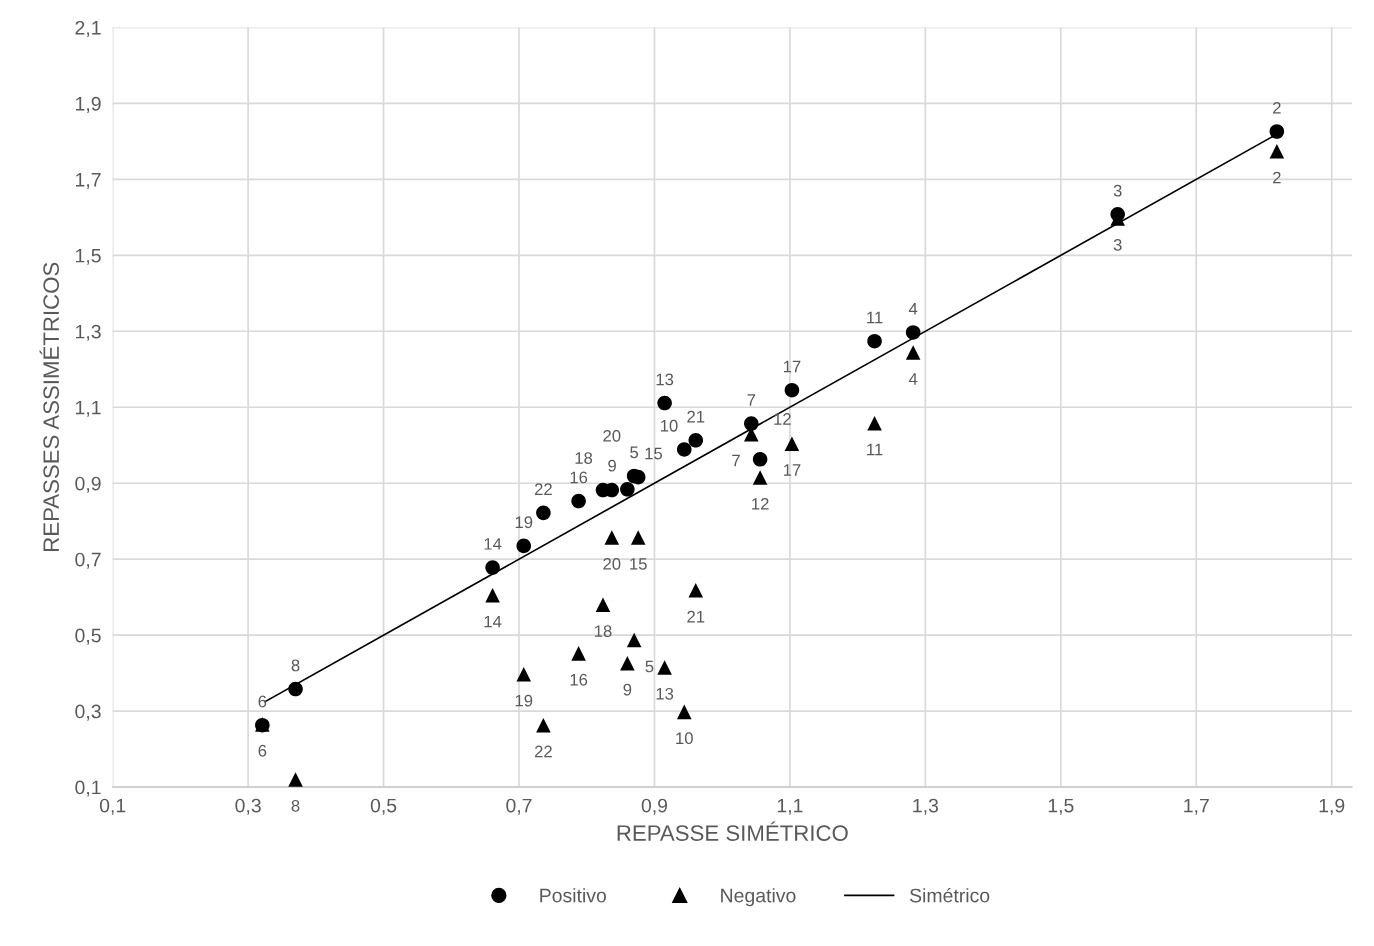  What do you see at coordinates (88, 636) in the screenshot?
I see `y-tick-label: 0,5` at bounding box center [88, 636].